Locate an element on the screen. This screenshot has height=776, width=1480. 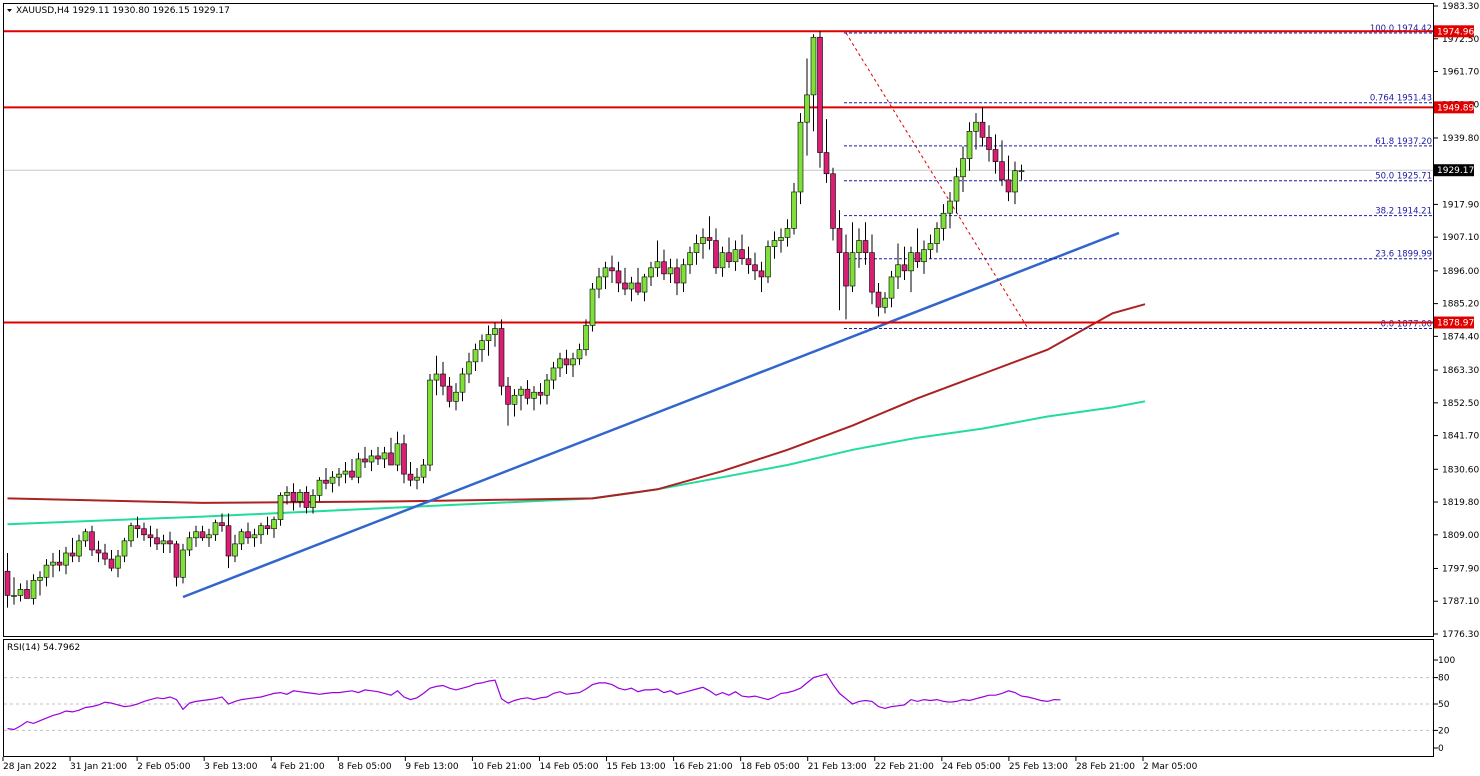
price-axis-label: 1852.50 is located at coordinates (1460, 404).